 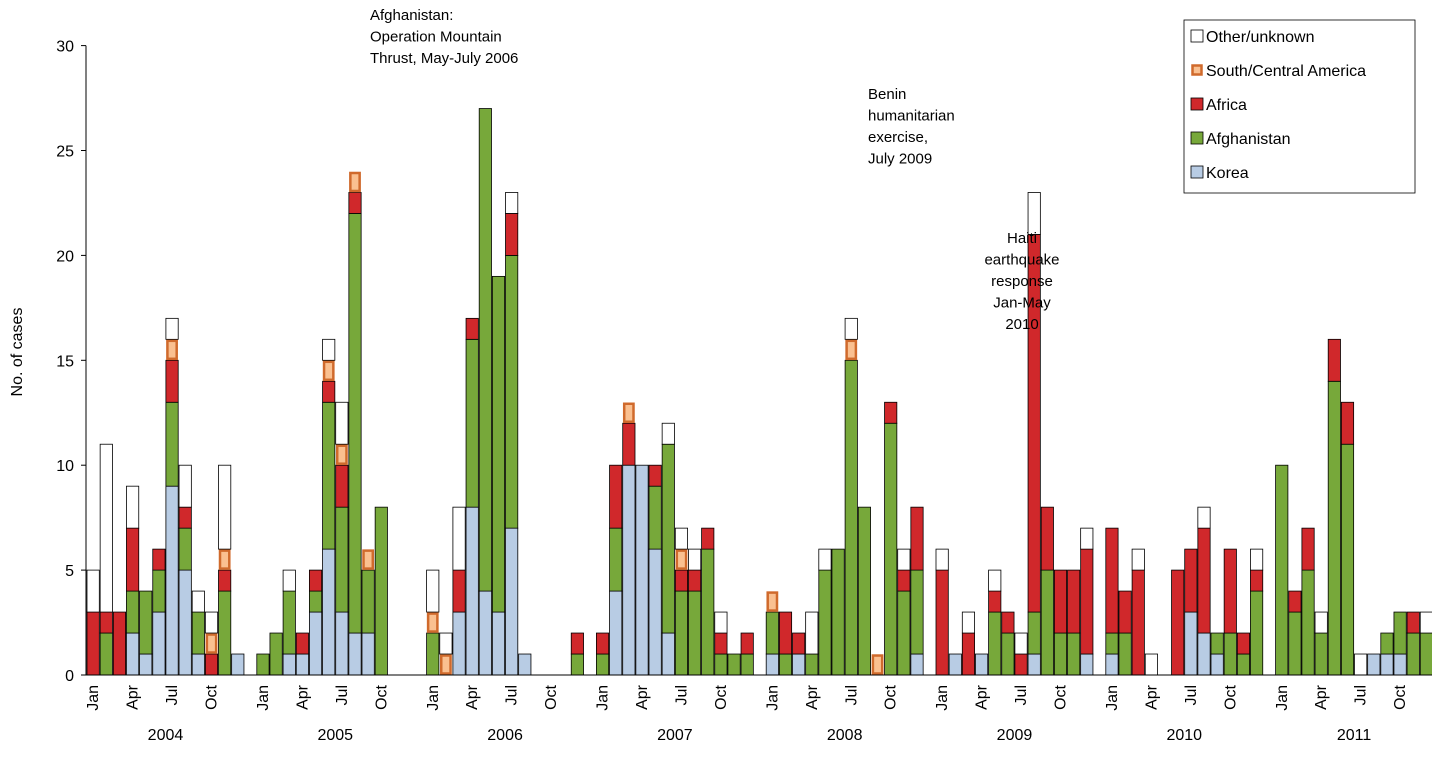 What do you see at coordinates (1227, 173) in the screenshot?
I see `legend-label: Korea` at bounding box center [1227, 173].